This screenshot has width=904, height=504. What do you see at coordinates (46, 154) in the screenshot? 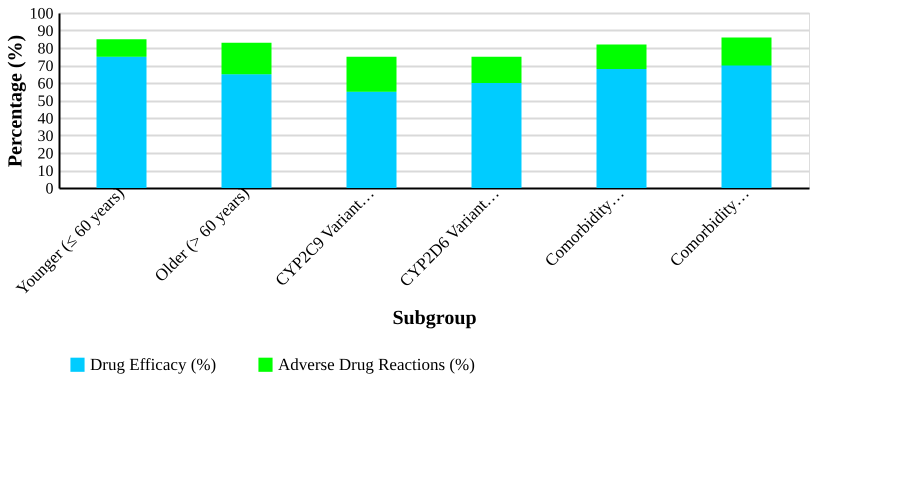
I see `y-tick-label: 20` at bounding box center [46, 154].